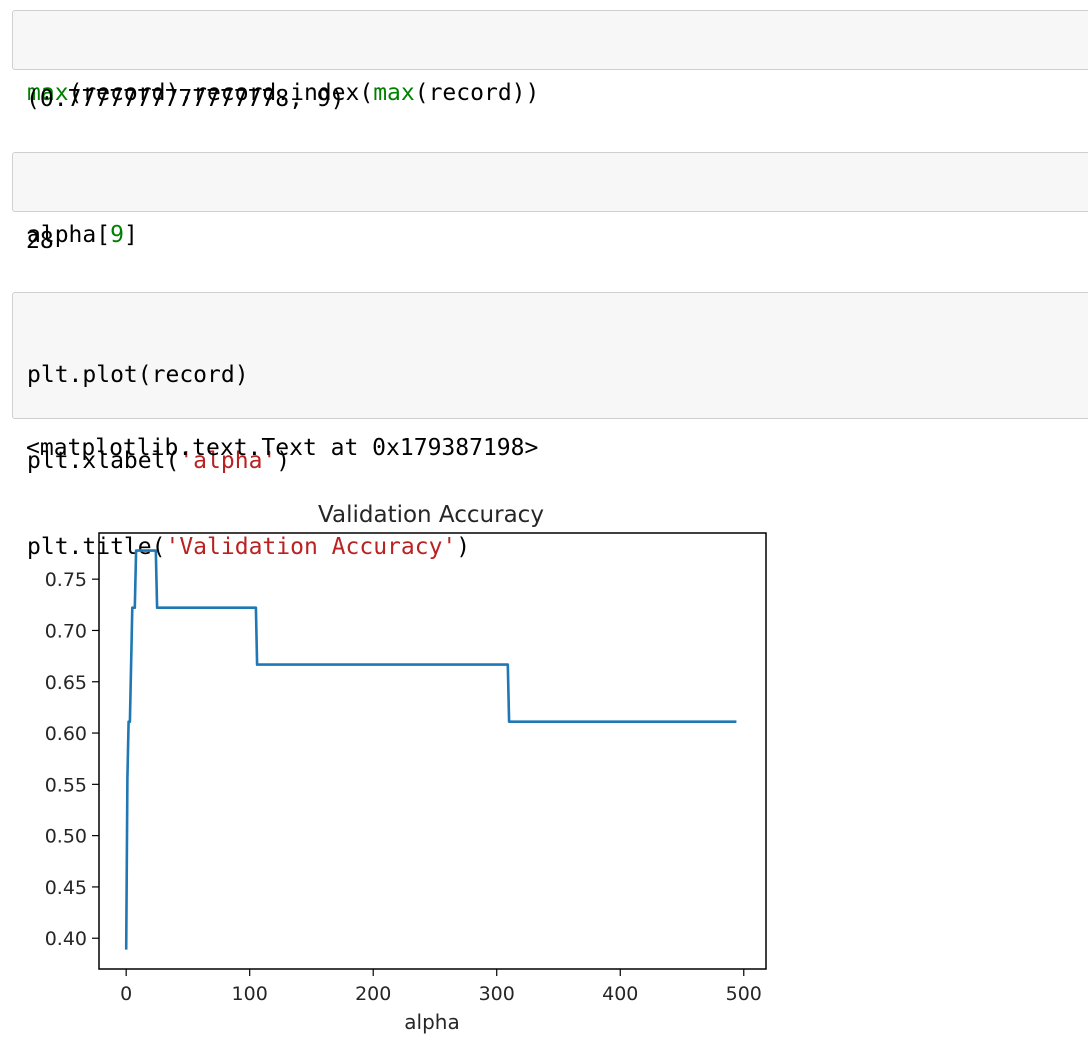 The image size is (1088, 1058). What do you see at coordinates (311, 547) in the screenshot?
I see `code-token: 'Validation Accuracy'` at bounding box center [311, 547].